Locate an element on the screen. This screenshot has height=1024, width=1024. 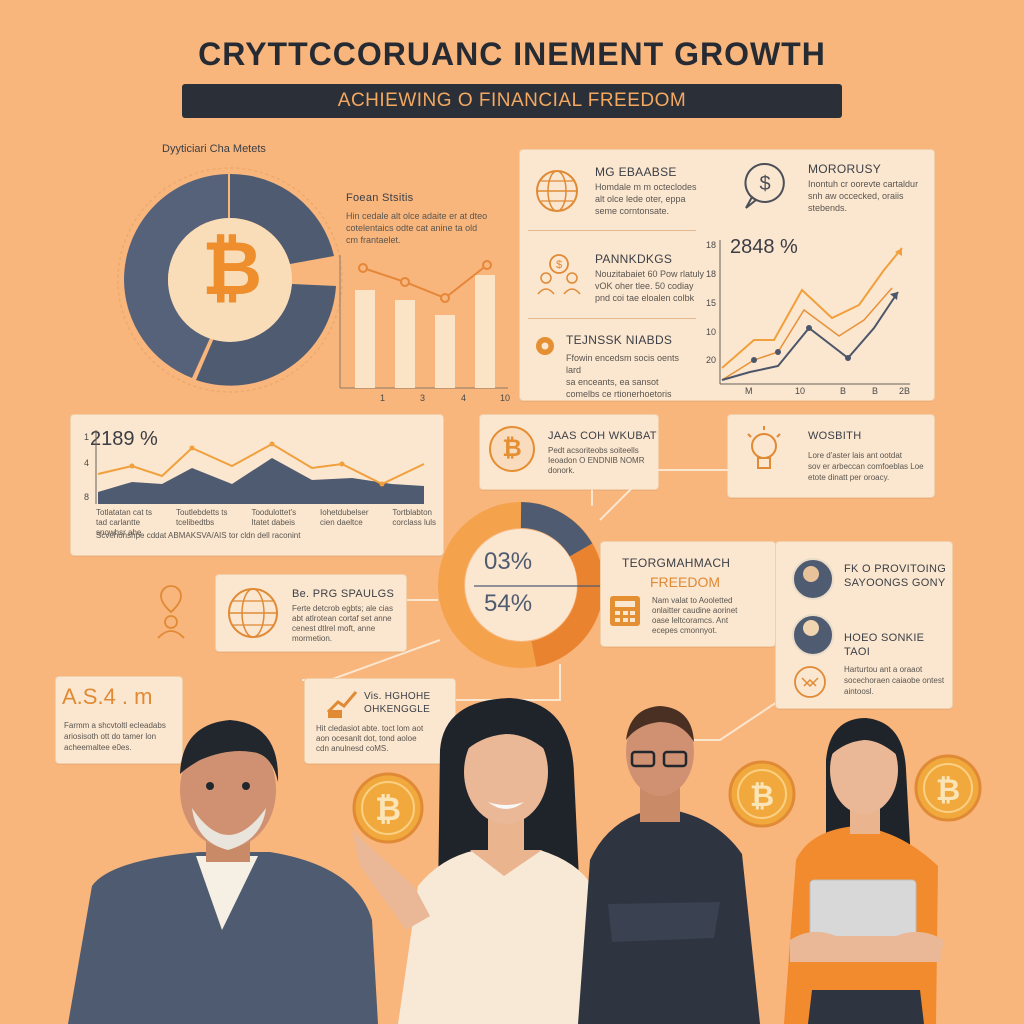
bitcoin-icon: ₿ is located at coordinates (232, 268).